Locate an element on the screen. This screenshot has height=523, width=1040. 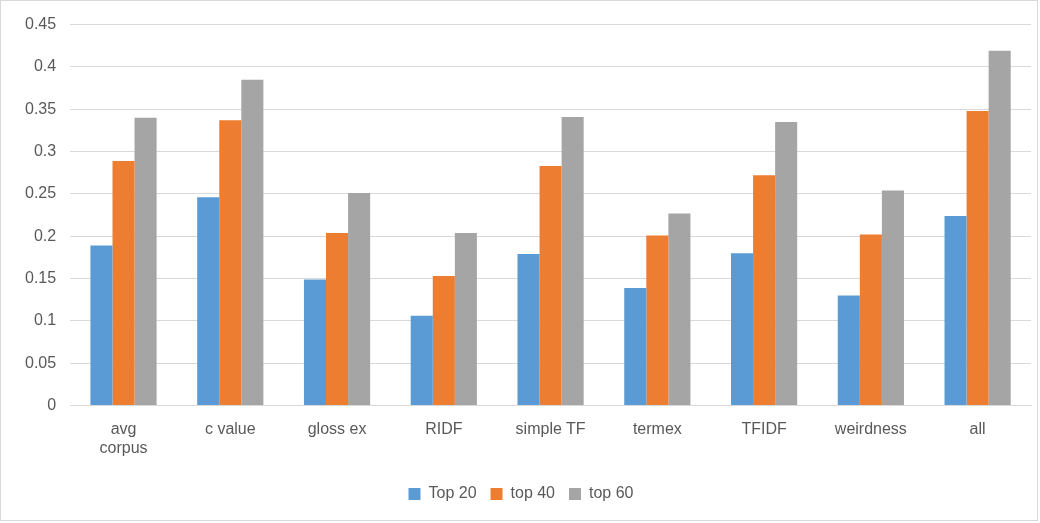
x-tick-label: termex is located at coordinates (657, 428).